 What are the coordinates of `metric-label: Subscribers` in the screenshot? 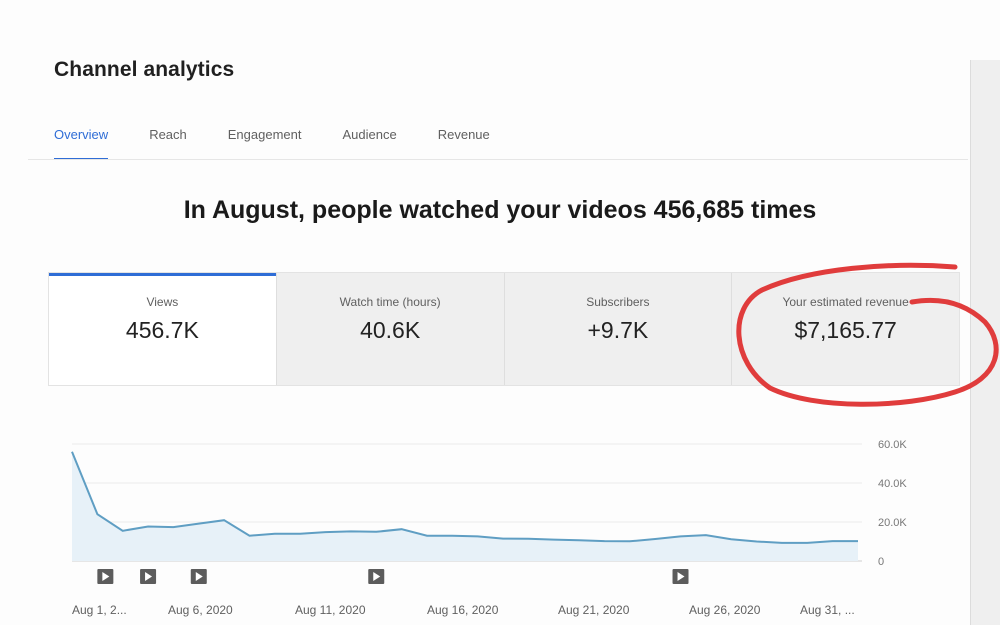 It's located at (618, 302).